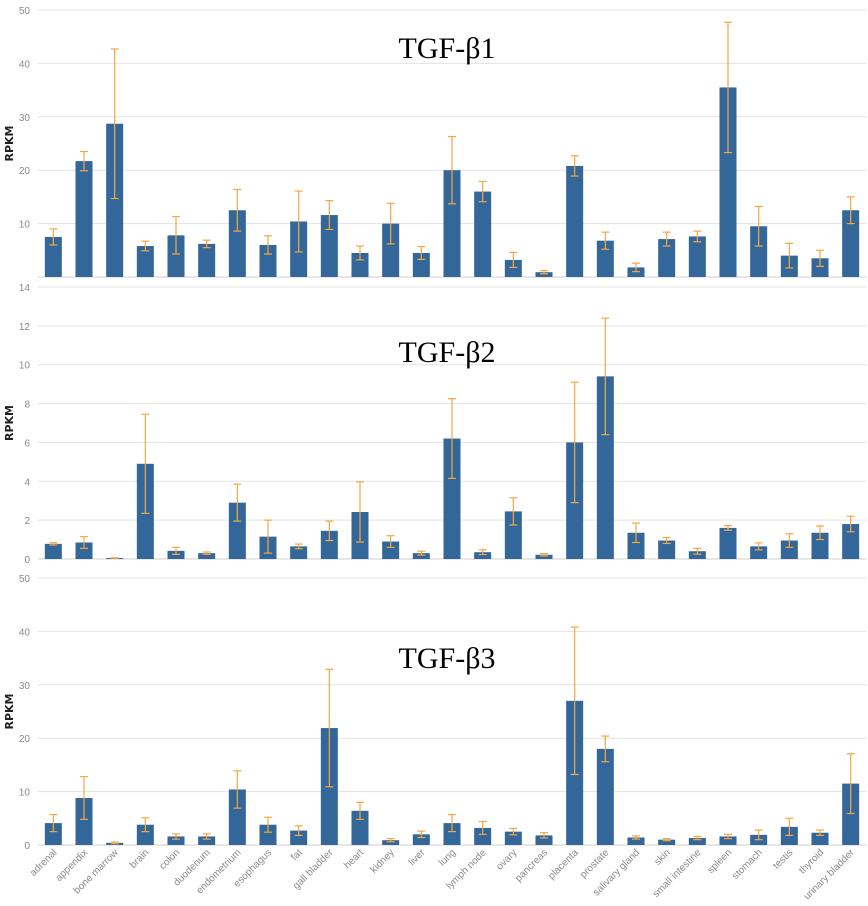 The width and height of the screenshot is (868, 906). What do you see at coordinates (531, 865) in the screenshot?
I see `x-tick-label: pancreas` at bounding box center [531, 865].